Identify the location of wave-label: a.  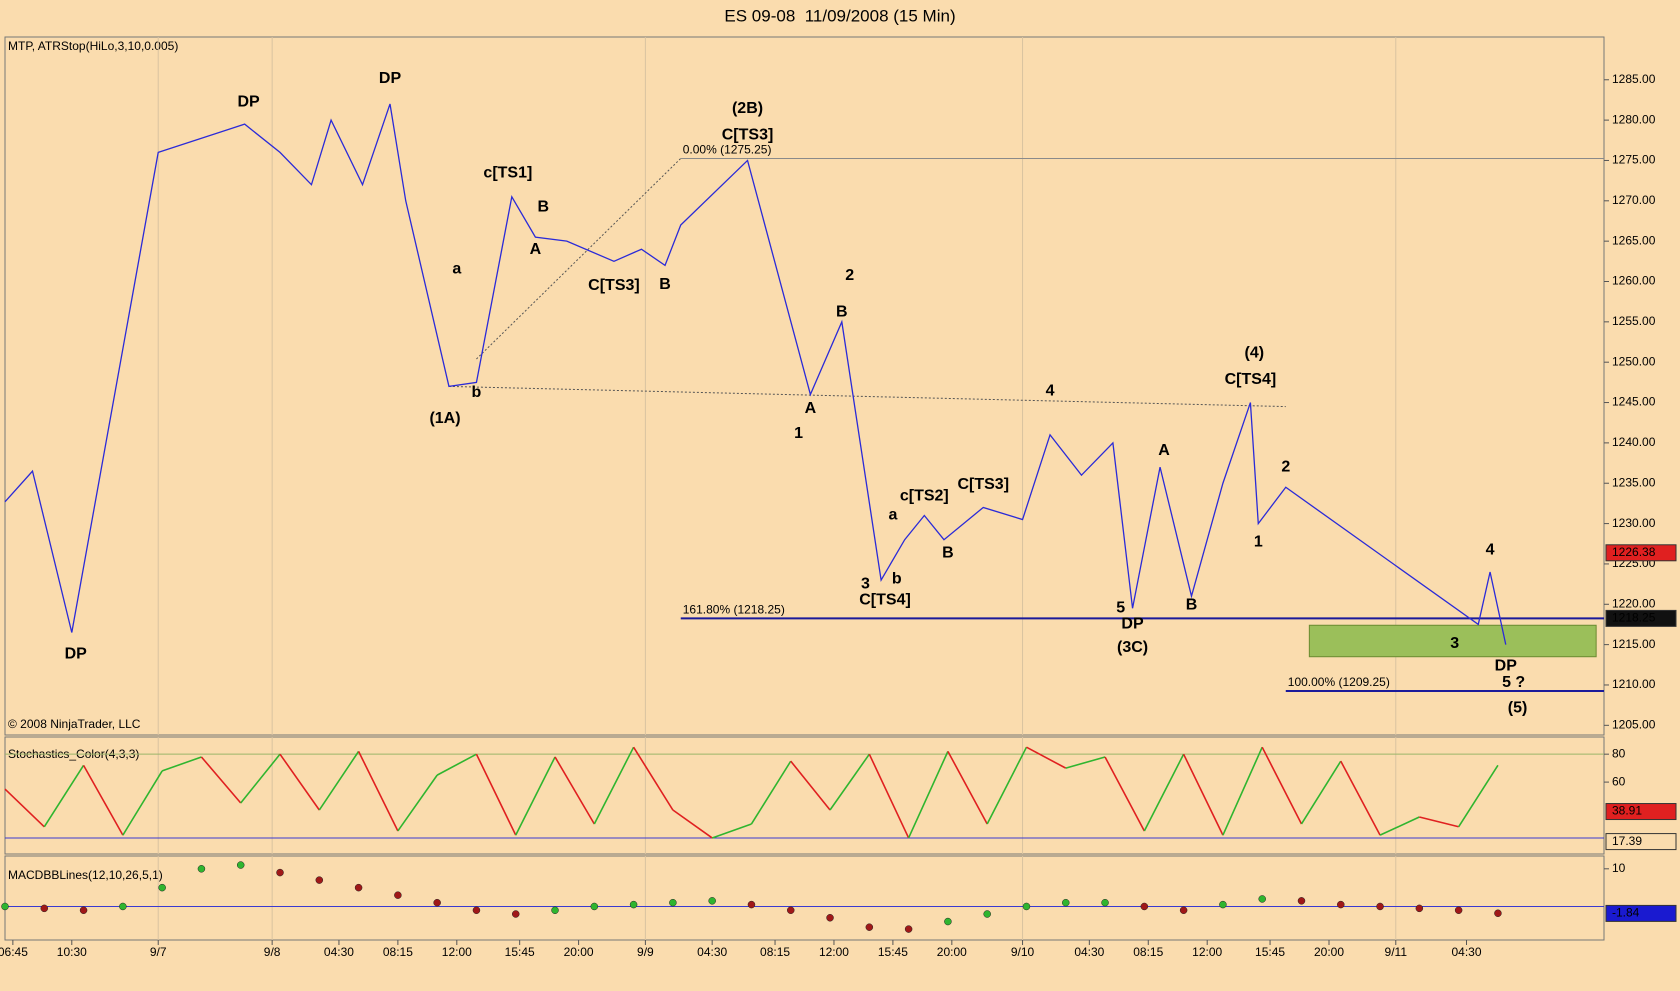
(456, 269).